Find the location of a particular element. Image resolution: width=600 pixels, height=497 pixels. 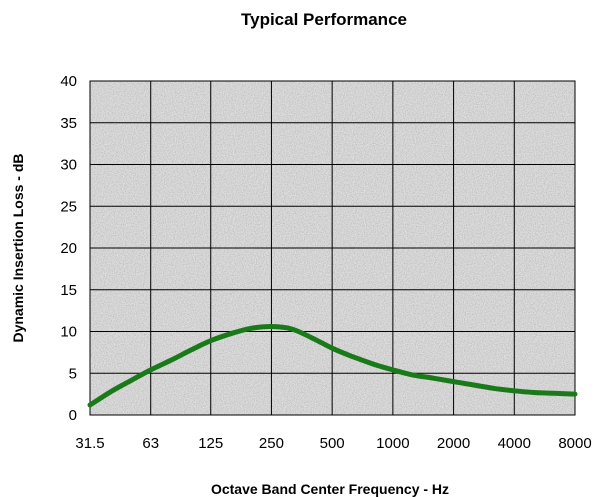

y-tick-label: 40 is located at coordinates (68, 81).